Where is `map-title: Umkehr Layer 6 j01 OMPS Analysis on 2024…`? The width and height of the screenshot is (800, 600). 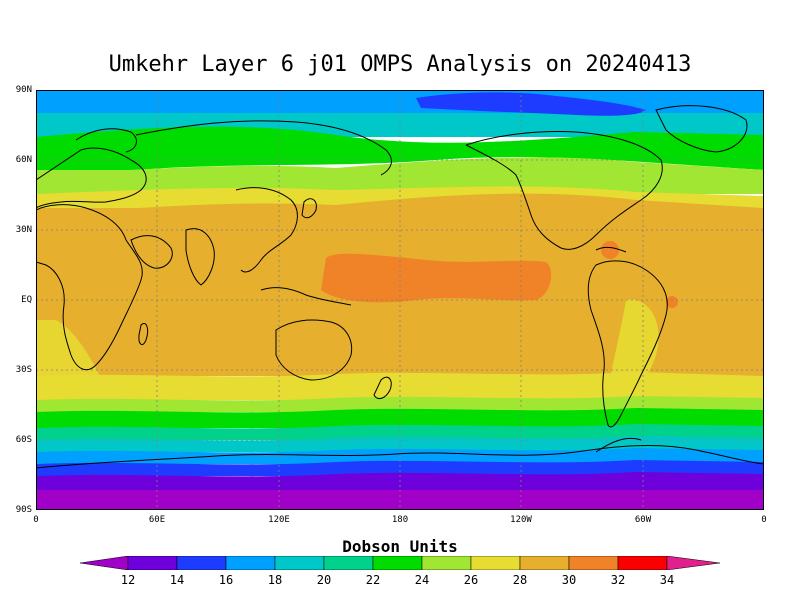
map-title: Umkehr Layer 6 j01 OMPS Analysis on 2024… is located at coordinates (400, 64).